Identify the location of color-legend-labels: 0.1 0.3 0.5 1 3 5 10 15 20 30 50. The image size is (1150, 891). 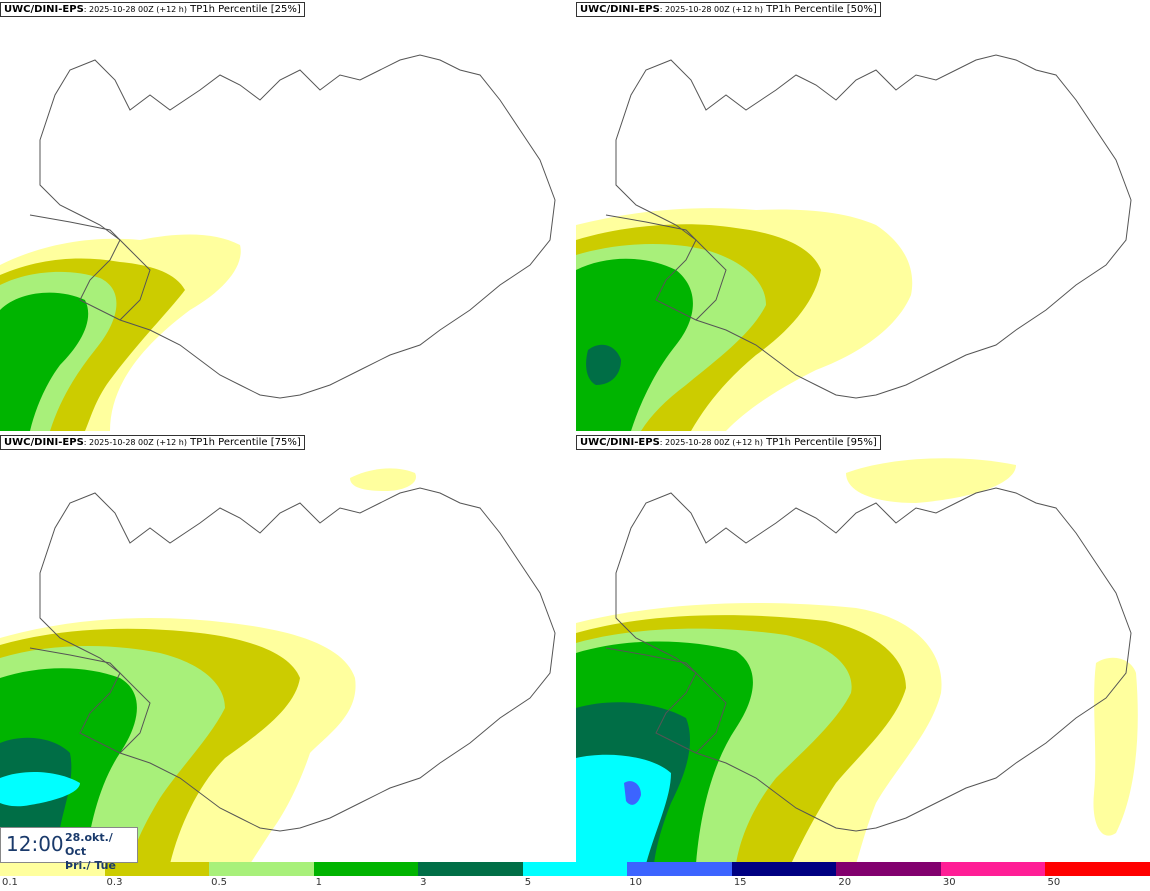
(575, 883).